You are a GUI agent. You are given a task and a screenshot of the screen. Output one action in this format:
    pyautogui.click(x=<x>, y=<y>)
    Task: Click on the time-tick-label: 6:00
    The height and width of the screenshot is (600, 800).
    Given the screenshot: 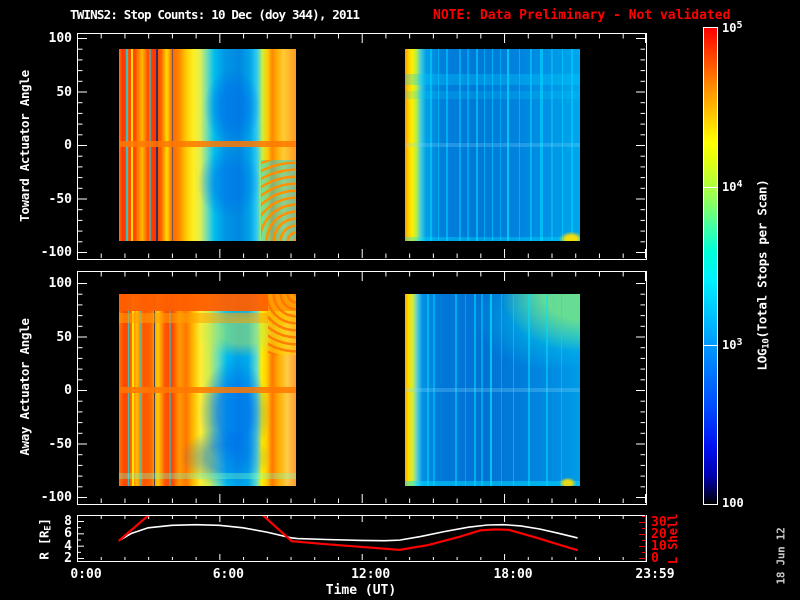 What is the action you would take?
    pyautogui.click(x=228, y=574)
    